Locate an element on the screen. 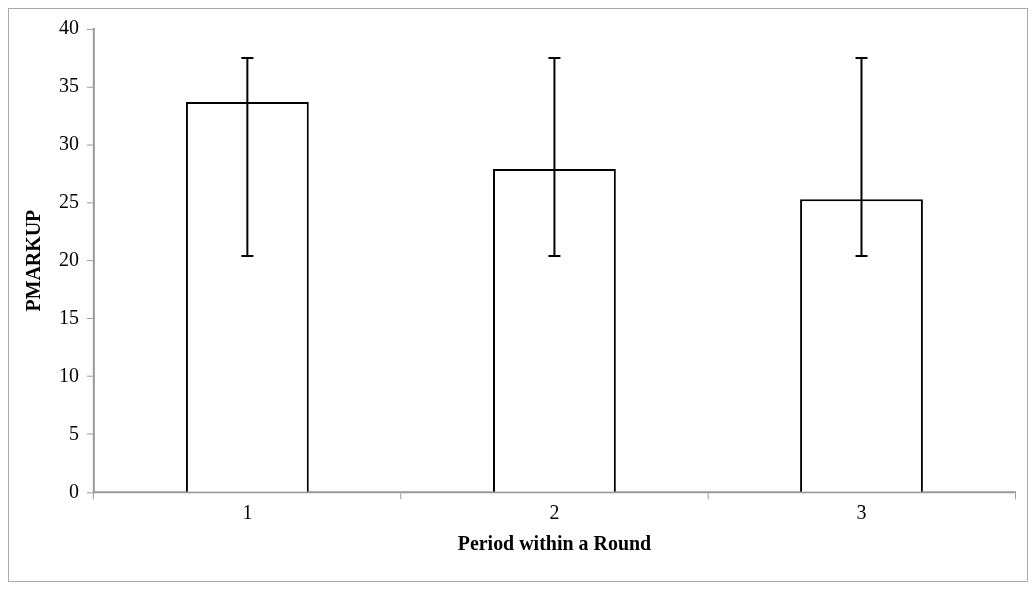 This screenshot has height=590, width=1036. x-tick-label: 1 is located at coordinates (247, 512).